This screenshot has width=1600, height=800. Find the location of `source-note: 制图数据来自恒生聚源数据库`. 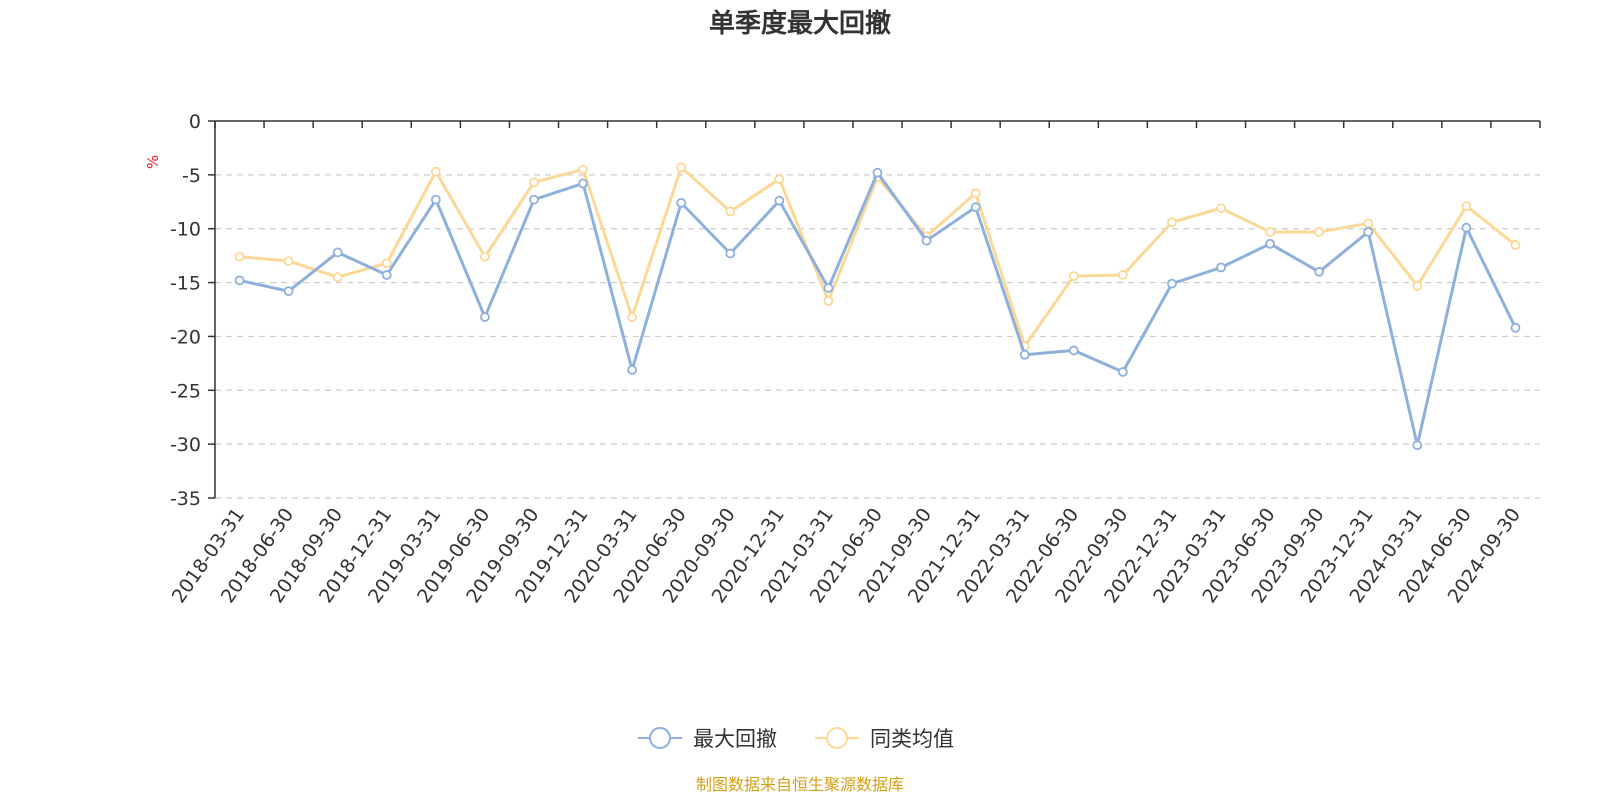

source-note: 制图数据来自恒生聚源数据库 is located at coordinates (800, 784).